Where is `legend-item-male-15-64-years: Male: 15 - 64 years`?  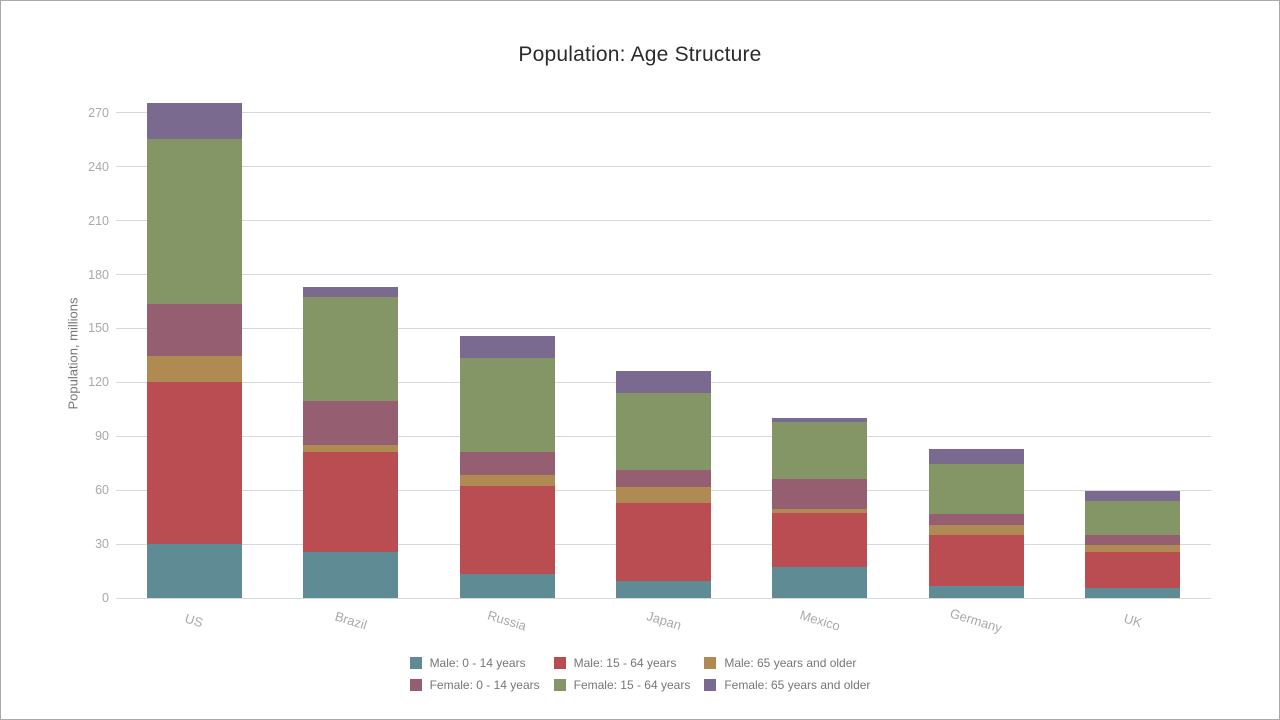 legend-item-male-15-64-years: Male: 15 - 64 years is located at coordinates (622, 663).